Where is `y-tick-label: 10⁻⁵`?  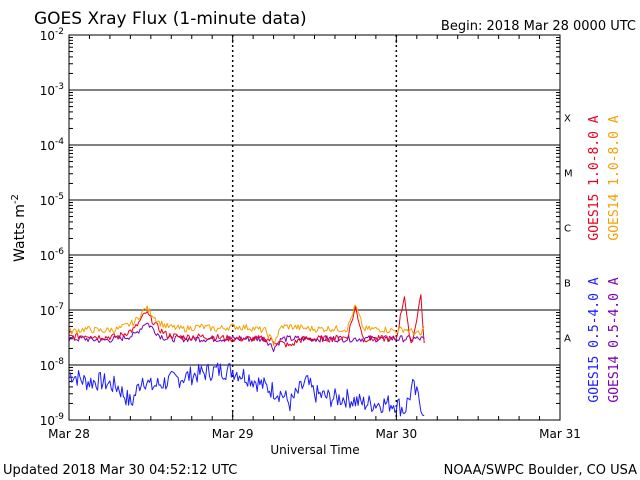
y-tick-label: 10⁻⁵ is located at coordinates (52, 200).